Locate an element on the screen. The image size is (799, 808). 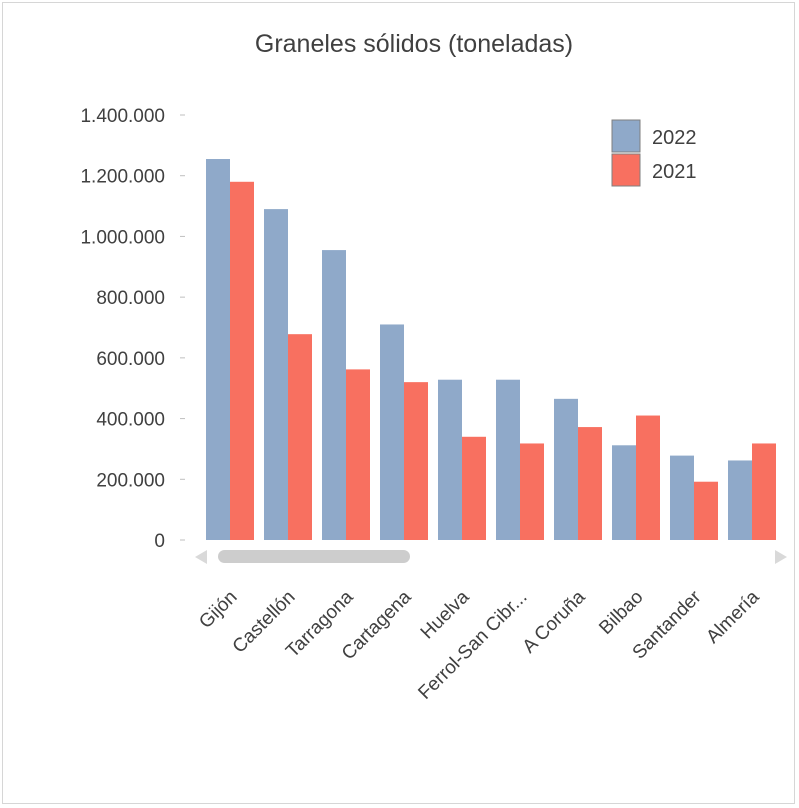
y-tick-label: 0 is located at coordinates (159, 541).